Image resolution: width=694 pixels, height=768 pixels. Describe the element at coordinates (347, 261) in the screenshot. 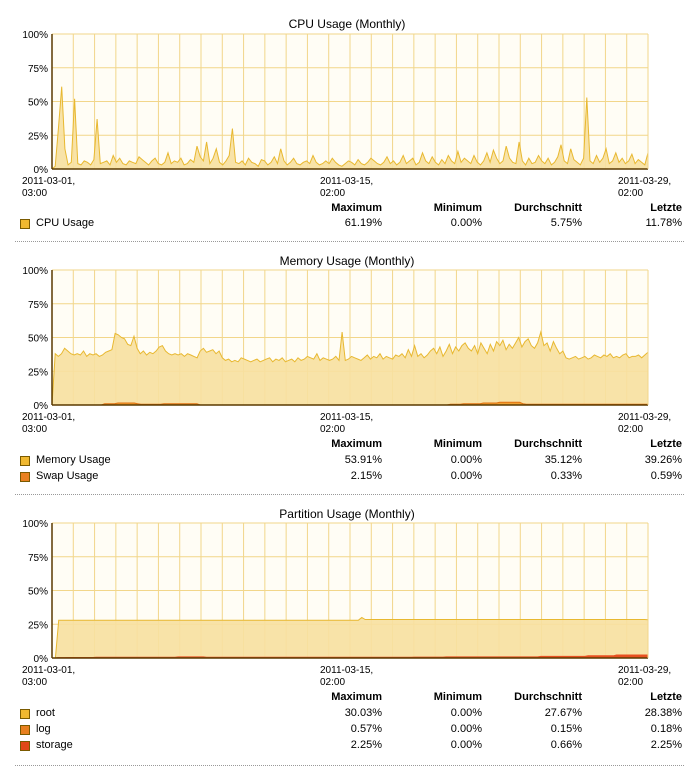

I see `chart-title: Memory Usage (Monthly)` at that location.